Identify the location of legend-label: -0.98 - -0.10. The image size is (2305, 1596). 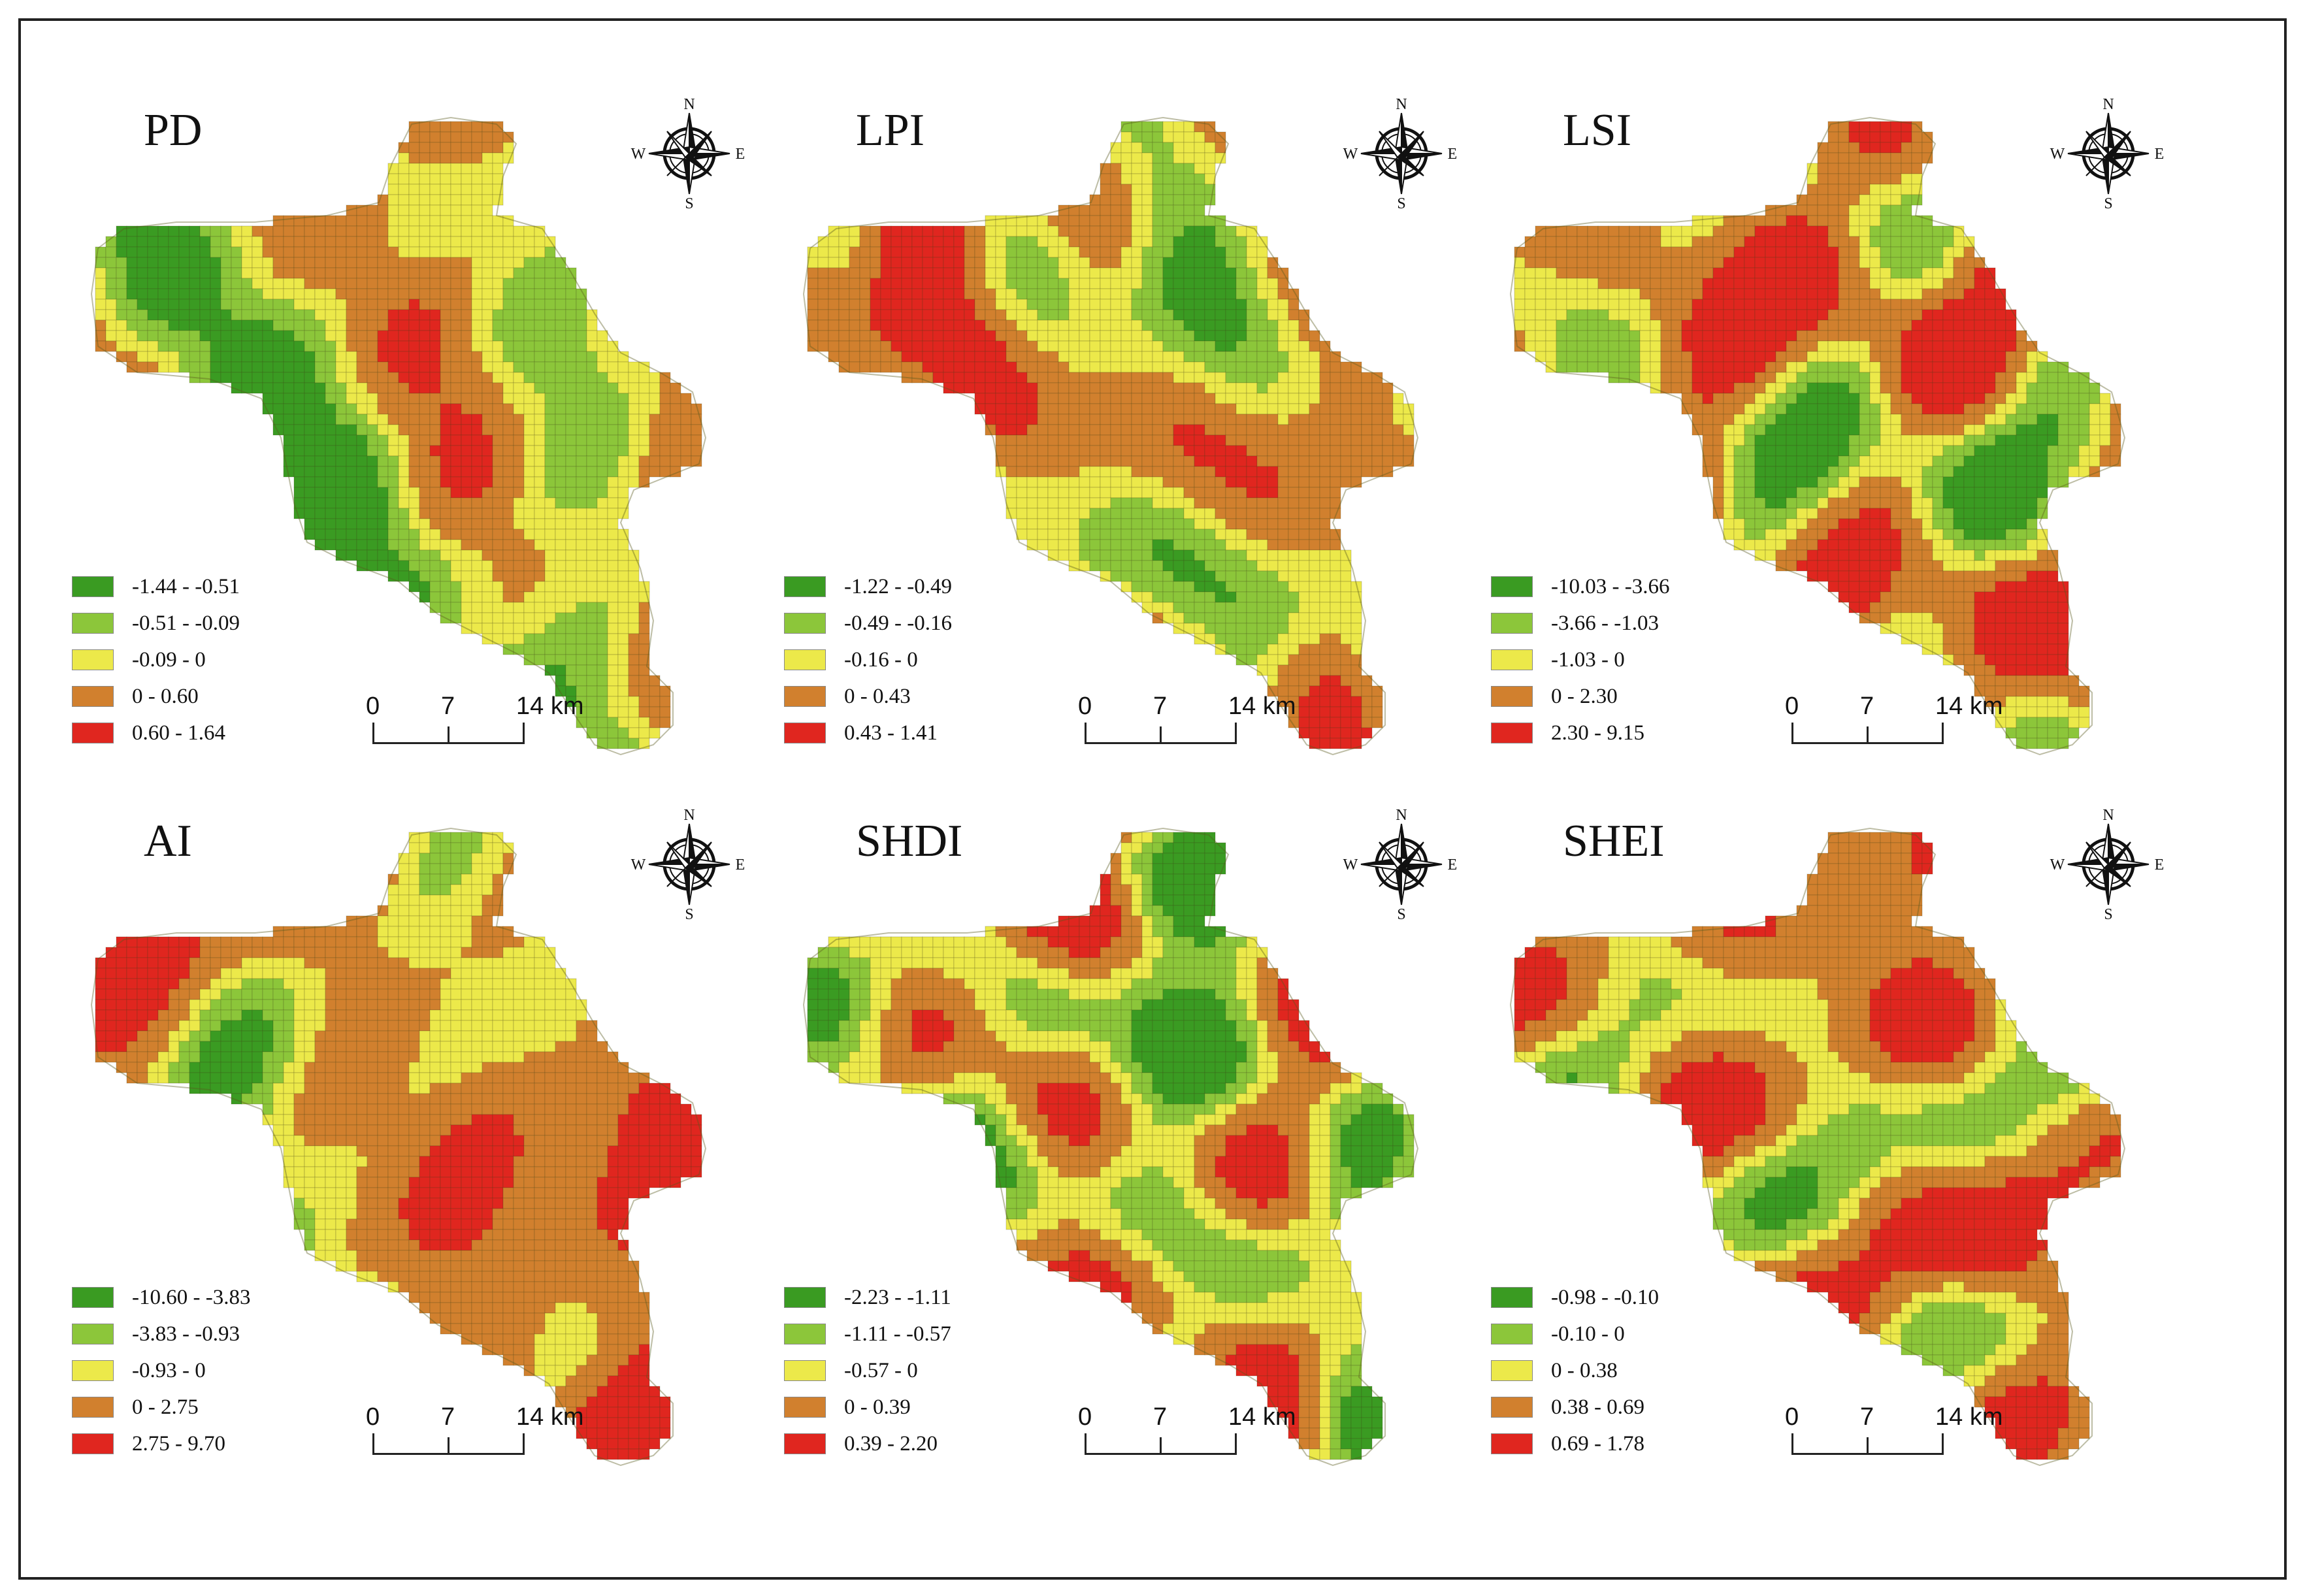
(1605, 1297).